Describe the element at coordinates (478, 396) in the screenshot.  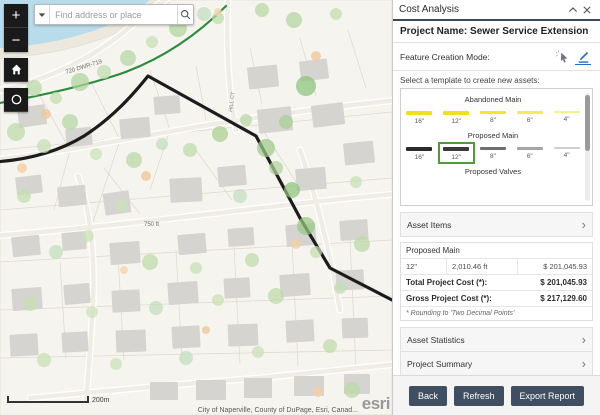
I see `refresh-button: Refresh` at that location.